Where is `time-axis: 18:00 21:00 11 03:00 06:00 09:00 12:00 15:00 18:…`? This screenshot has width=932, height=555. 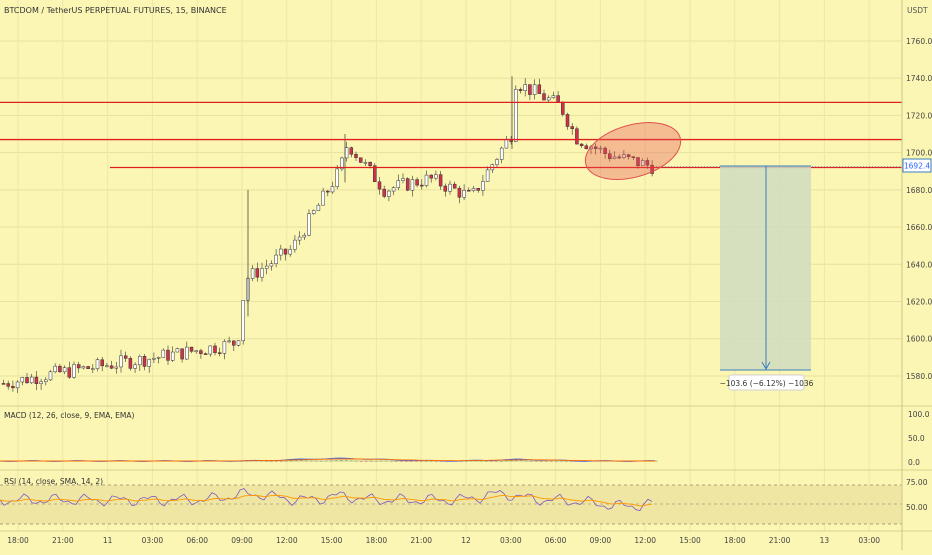
time-axis: 18:00 21:00 11 03:00 06:00 09:00 12:00 15:00 18:… is located at coordinates (443, 540).